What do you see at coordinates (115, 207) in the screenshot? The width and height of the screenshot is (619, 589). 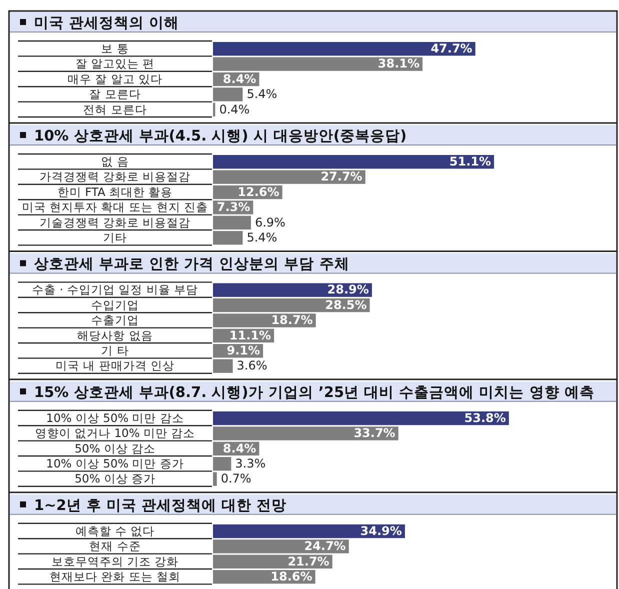 I see `y-tick-label: 미국 현지투자 확대 또는 현지 진출` at bounding box center [115, 207].